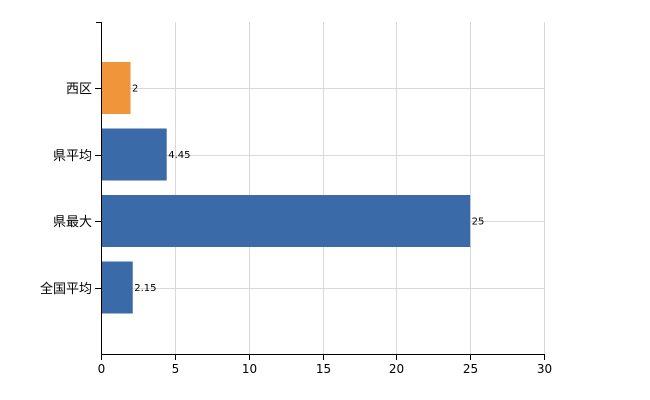 The width and height of the screenshot is (650, 400). I want to click on data-label: 4.45, so click(179, 155).